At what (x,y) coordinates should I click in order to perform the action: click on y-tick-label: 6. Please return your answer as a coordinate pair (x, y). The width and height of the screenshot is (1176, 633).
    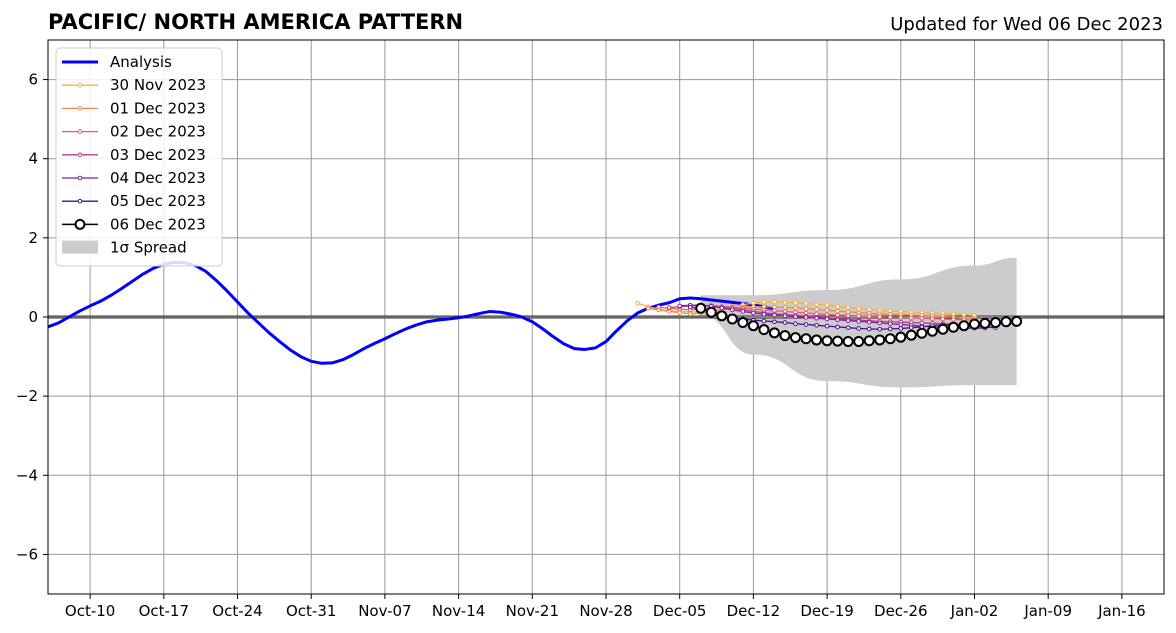
    Looking at the image, I should click on (33, 80).